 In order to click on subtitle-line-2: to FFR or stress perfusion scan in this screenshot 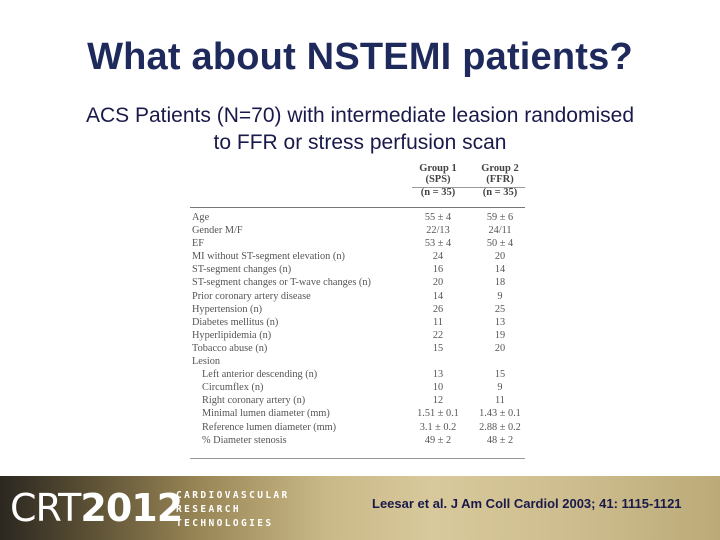, I will do `click(360, 142)`.